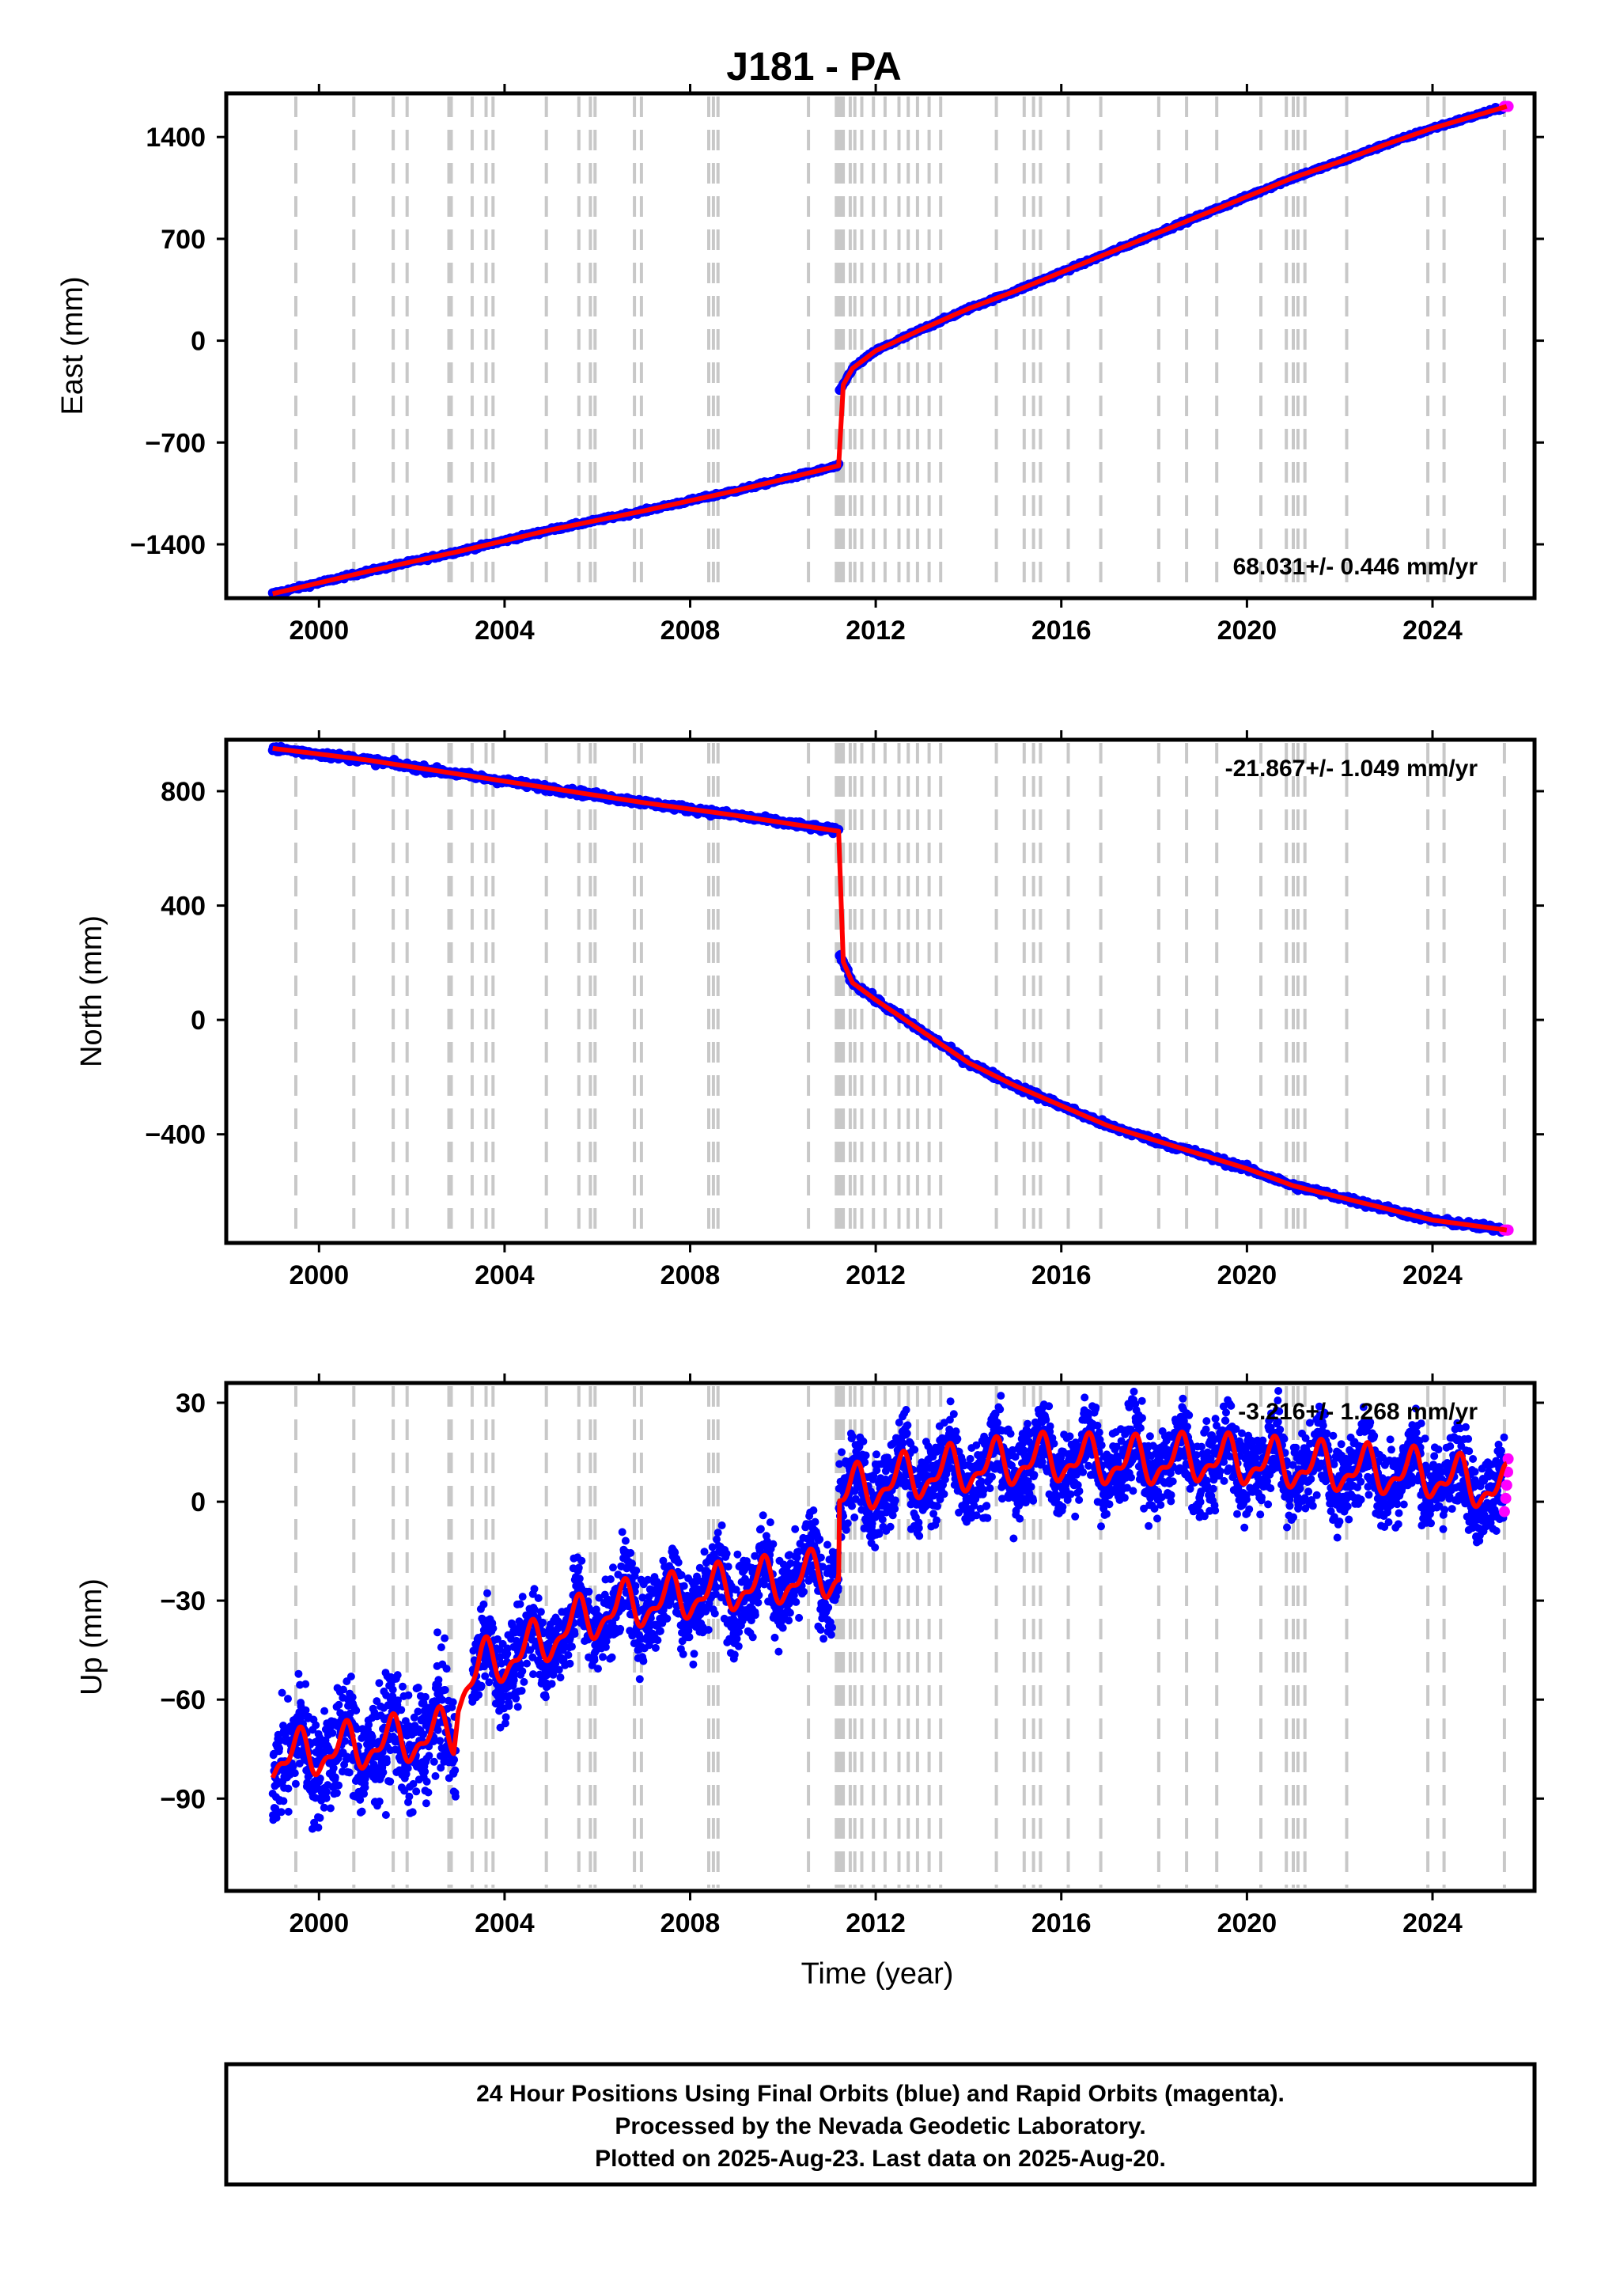 This screenshot has width=1601, height=2296. Describe the element at coordinates (1247, 631) in the screenshot. I see `x-tick-label: 2020` at that location.